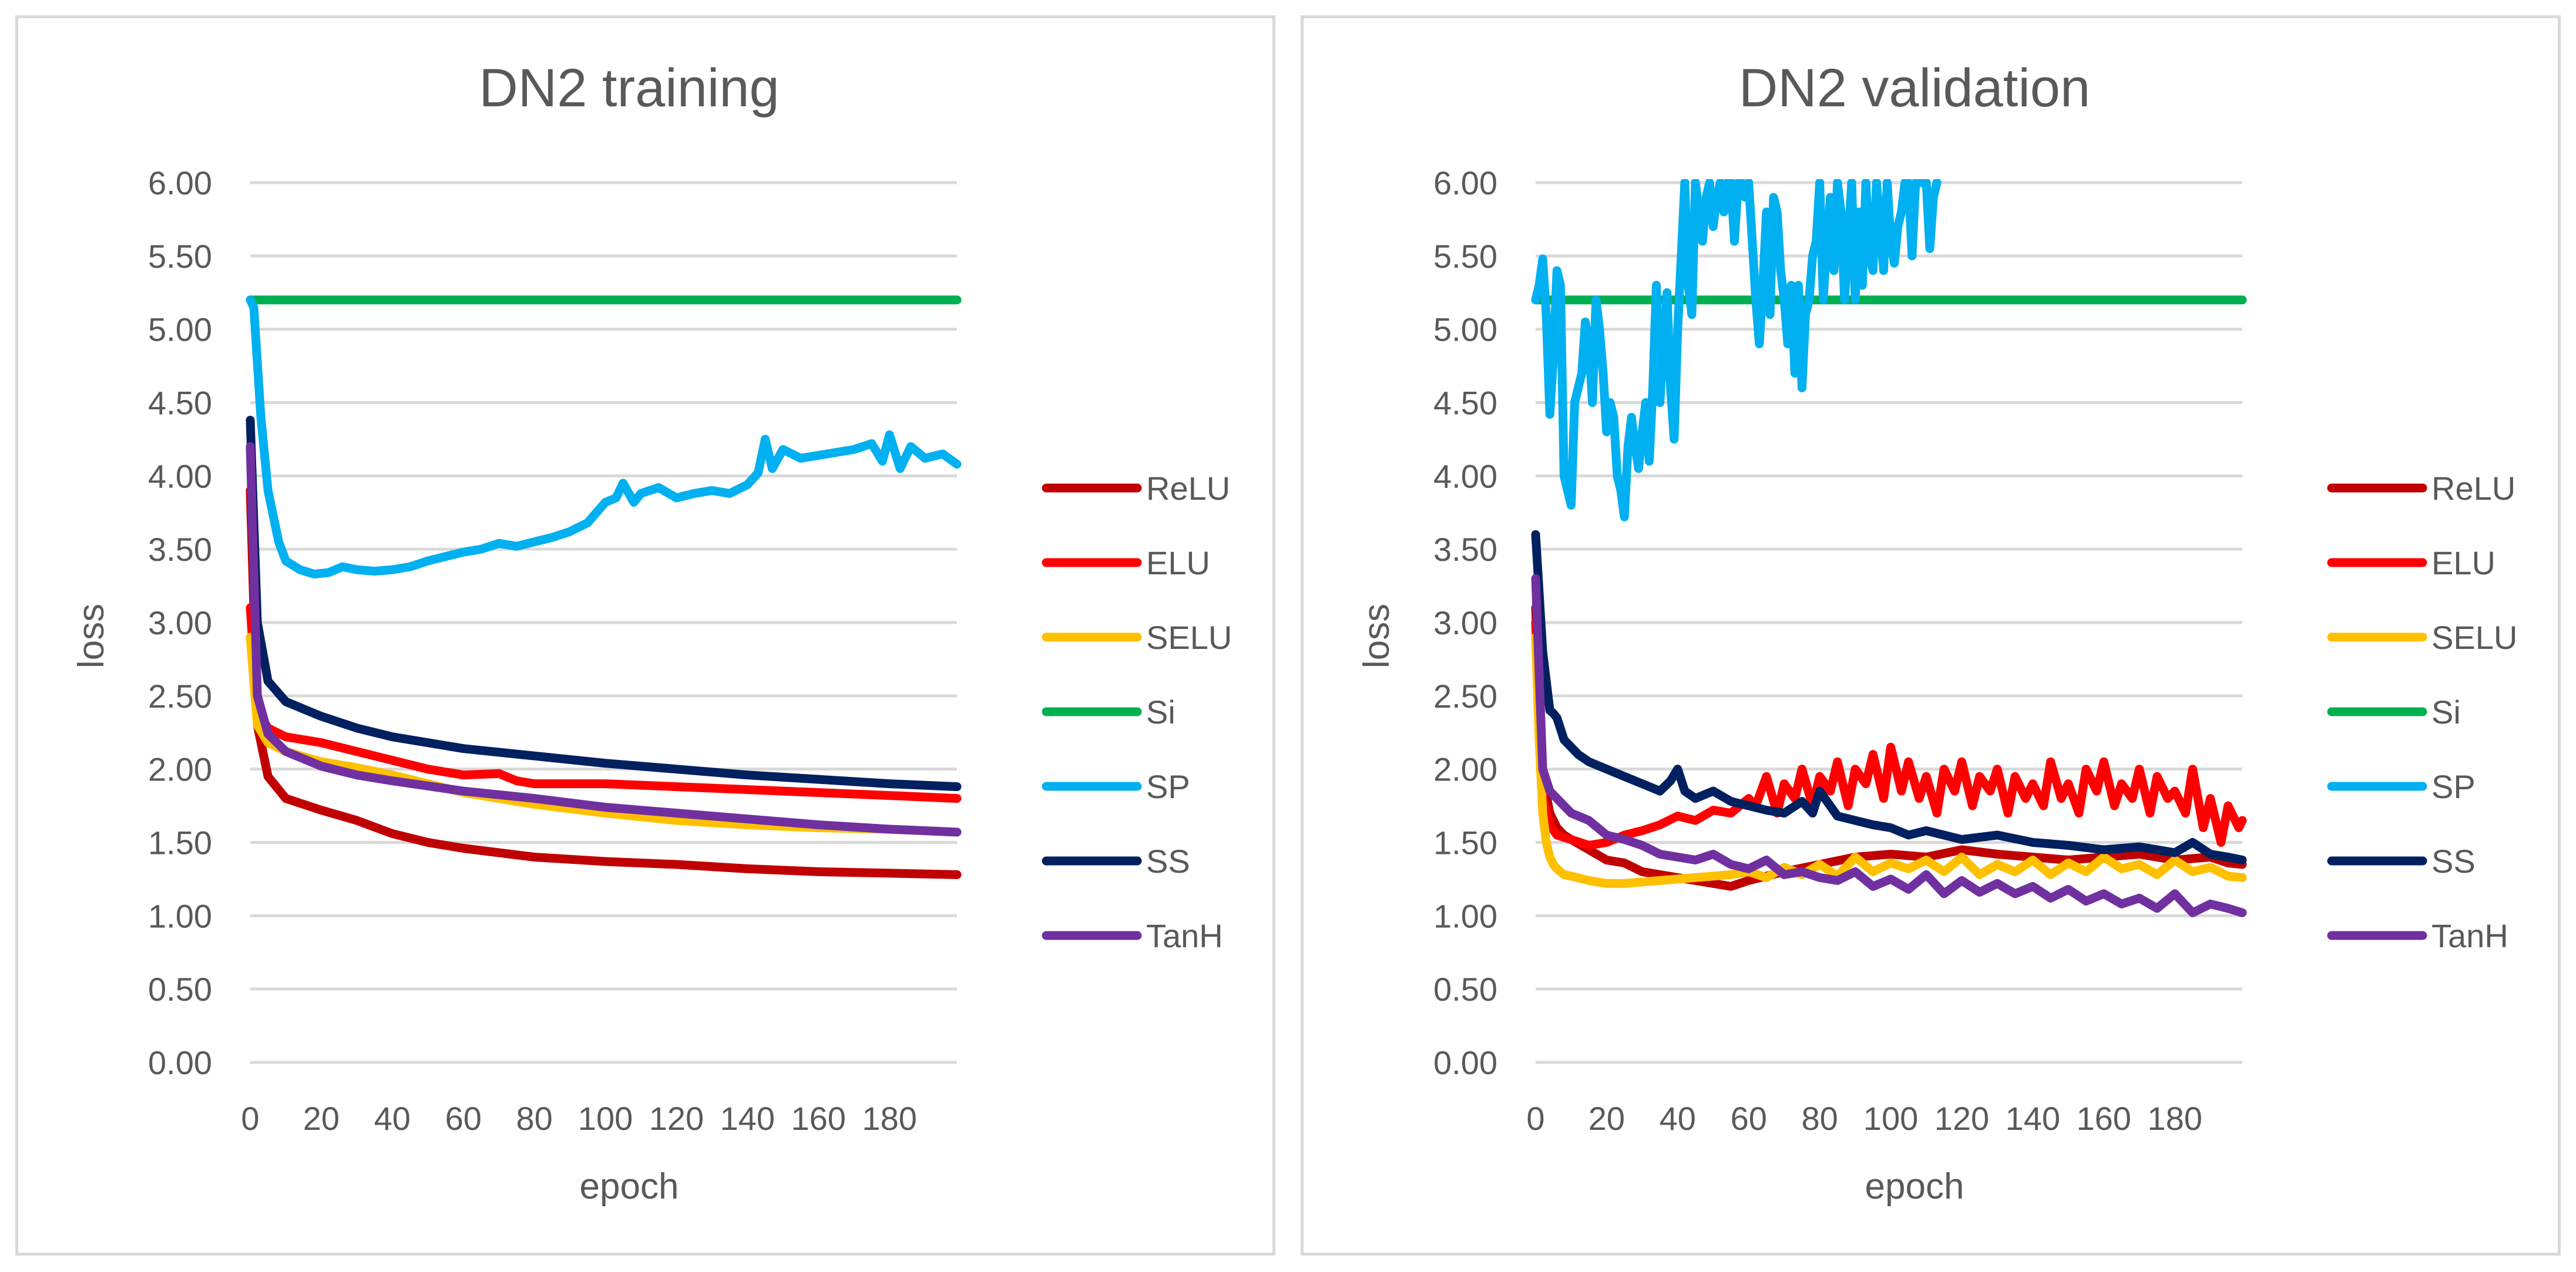  I want to click on chart-title: DN2 training, so click(629, 88).